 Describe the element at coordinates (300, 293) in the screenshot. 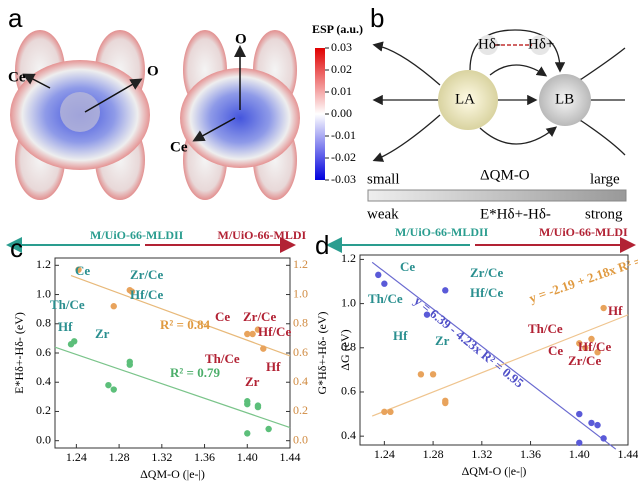

I see `y2-tick-label: 1.0` at that location.